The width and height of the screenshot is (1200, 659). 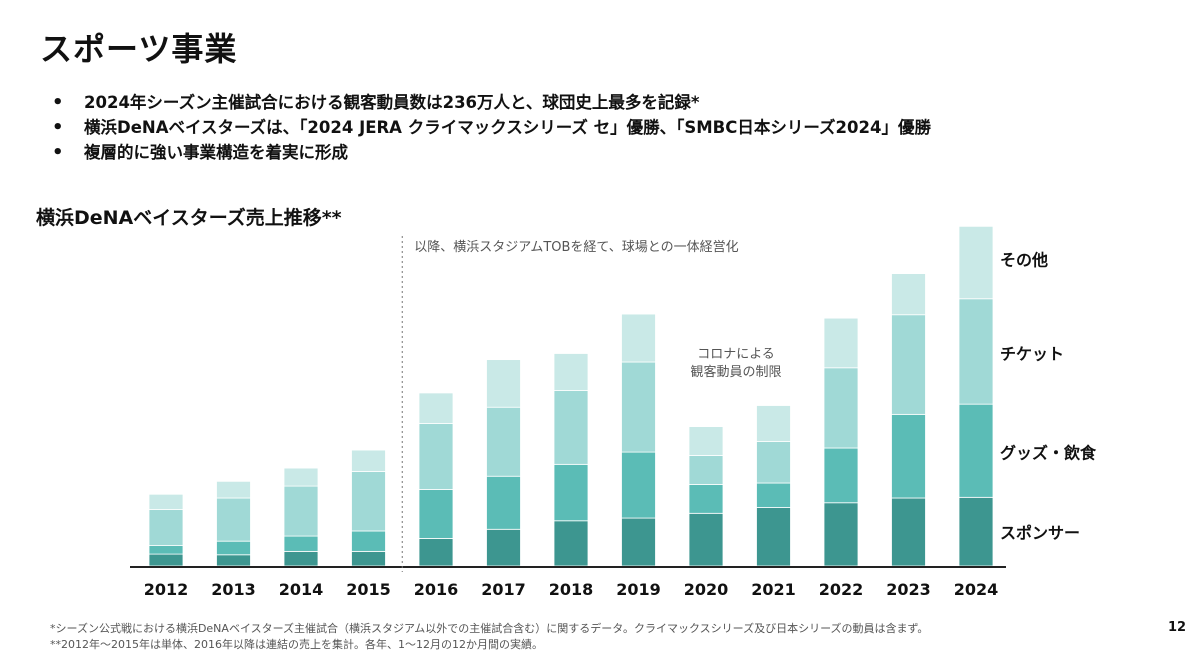 I want to click on annotation-line: 観客動員の制限, so click(x=735, y=372).